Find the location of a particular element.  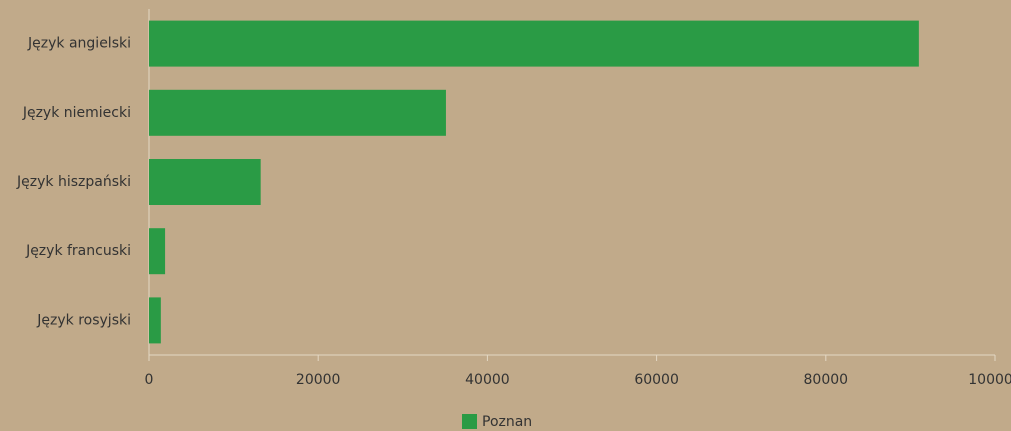

x-tick-label: 40000 is located at coordinates (487, 380).